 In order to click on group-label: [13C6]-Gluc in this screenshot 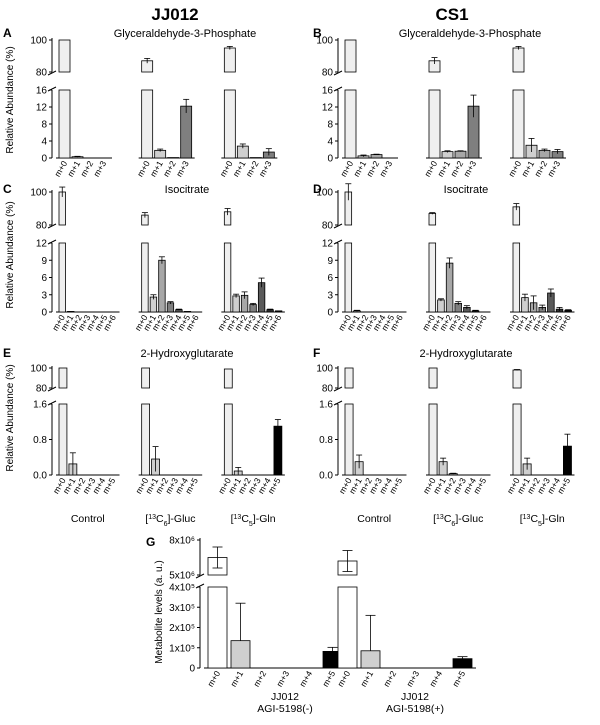, I will do `click(170, 520)`.